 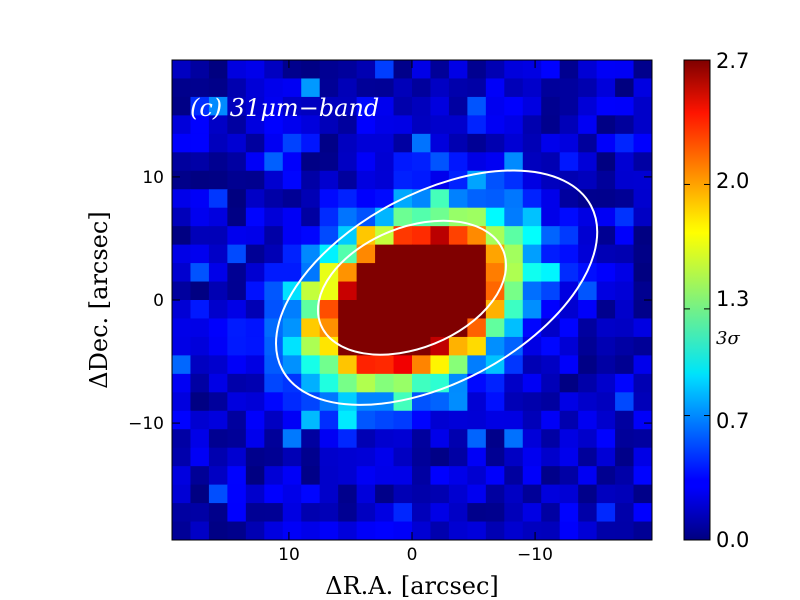 What do you see at coordinates (732, 421) in the screenshot?
I see `colorbar-tick-label: 0.7` at bounding box center [732, 421].